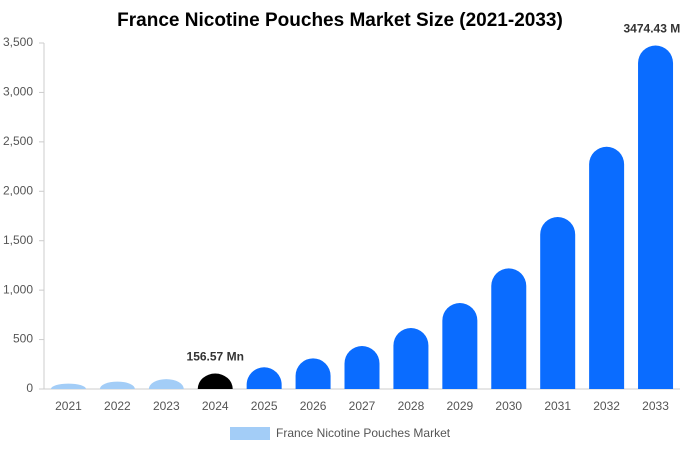  Describe the element at coordinates (18, 289) in the screenshot. I see `y-tick-label: 1,000` at that location.